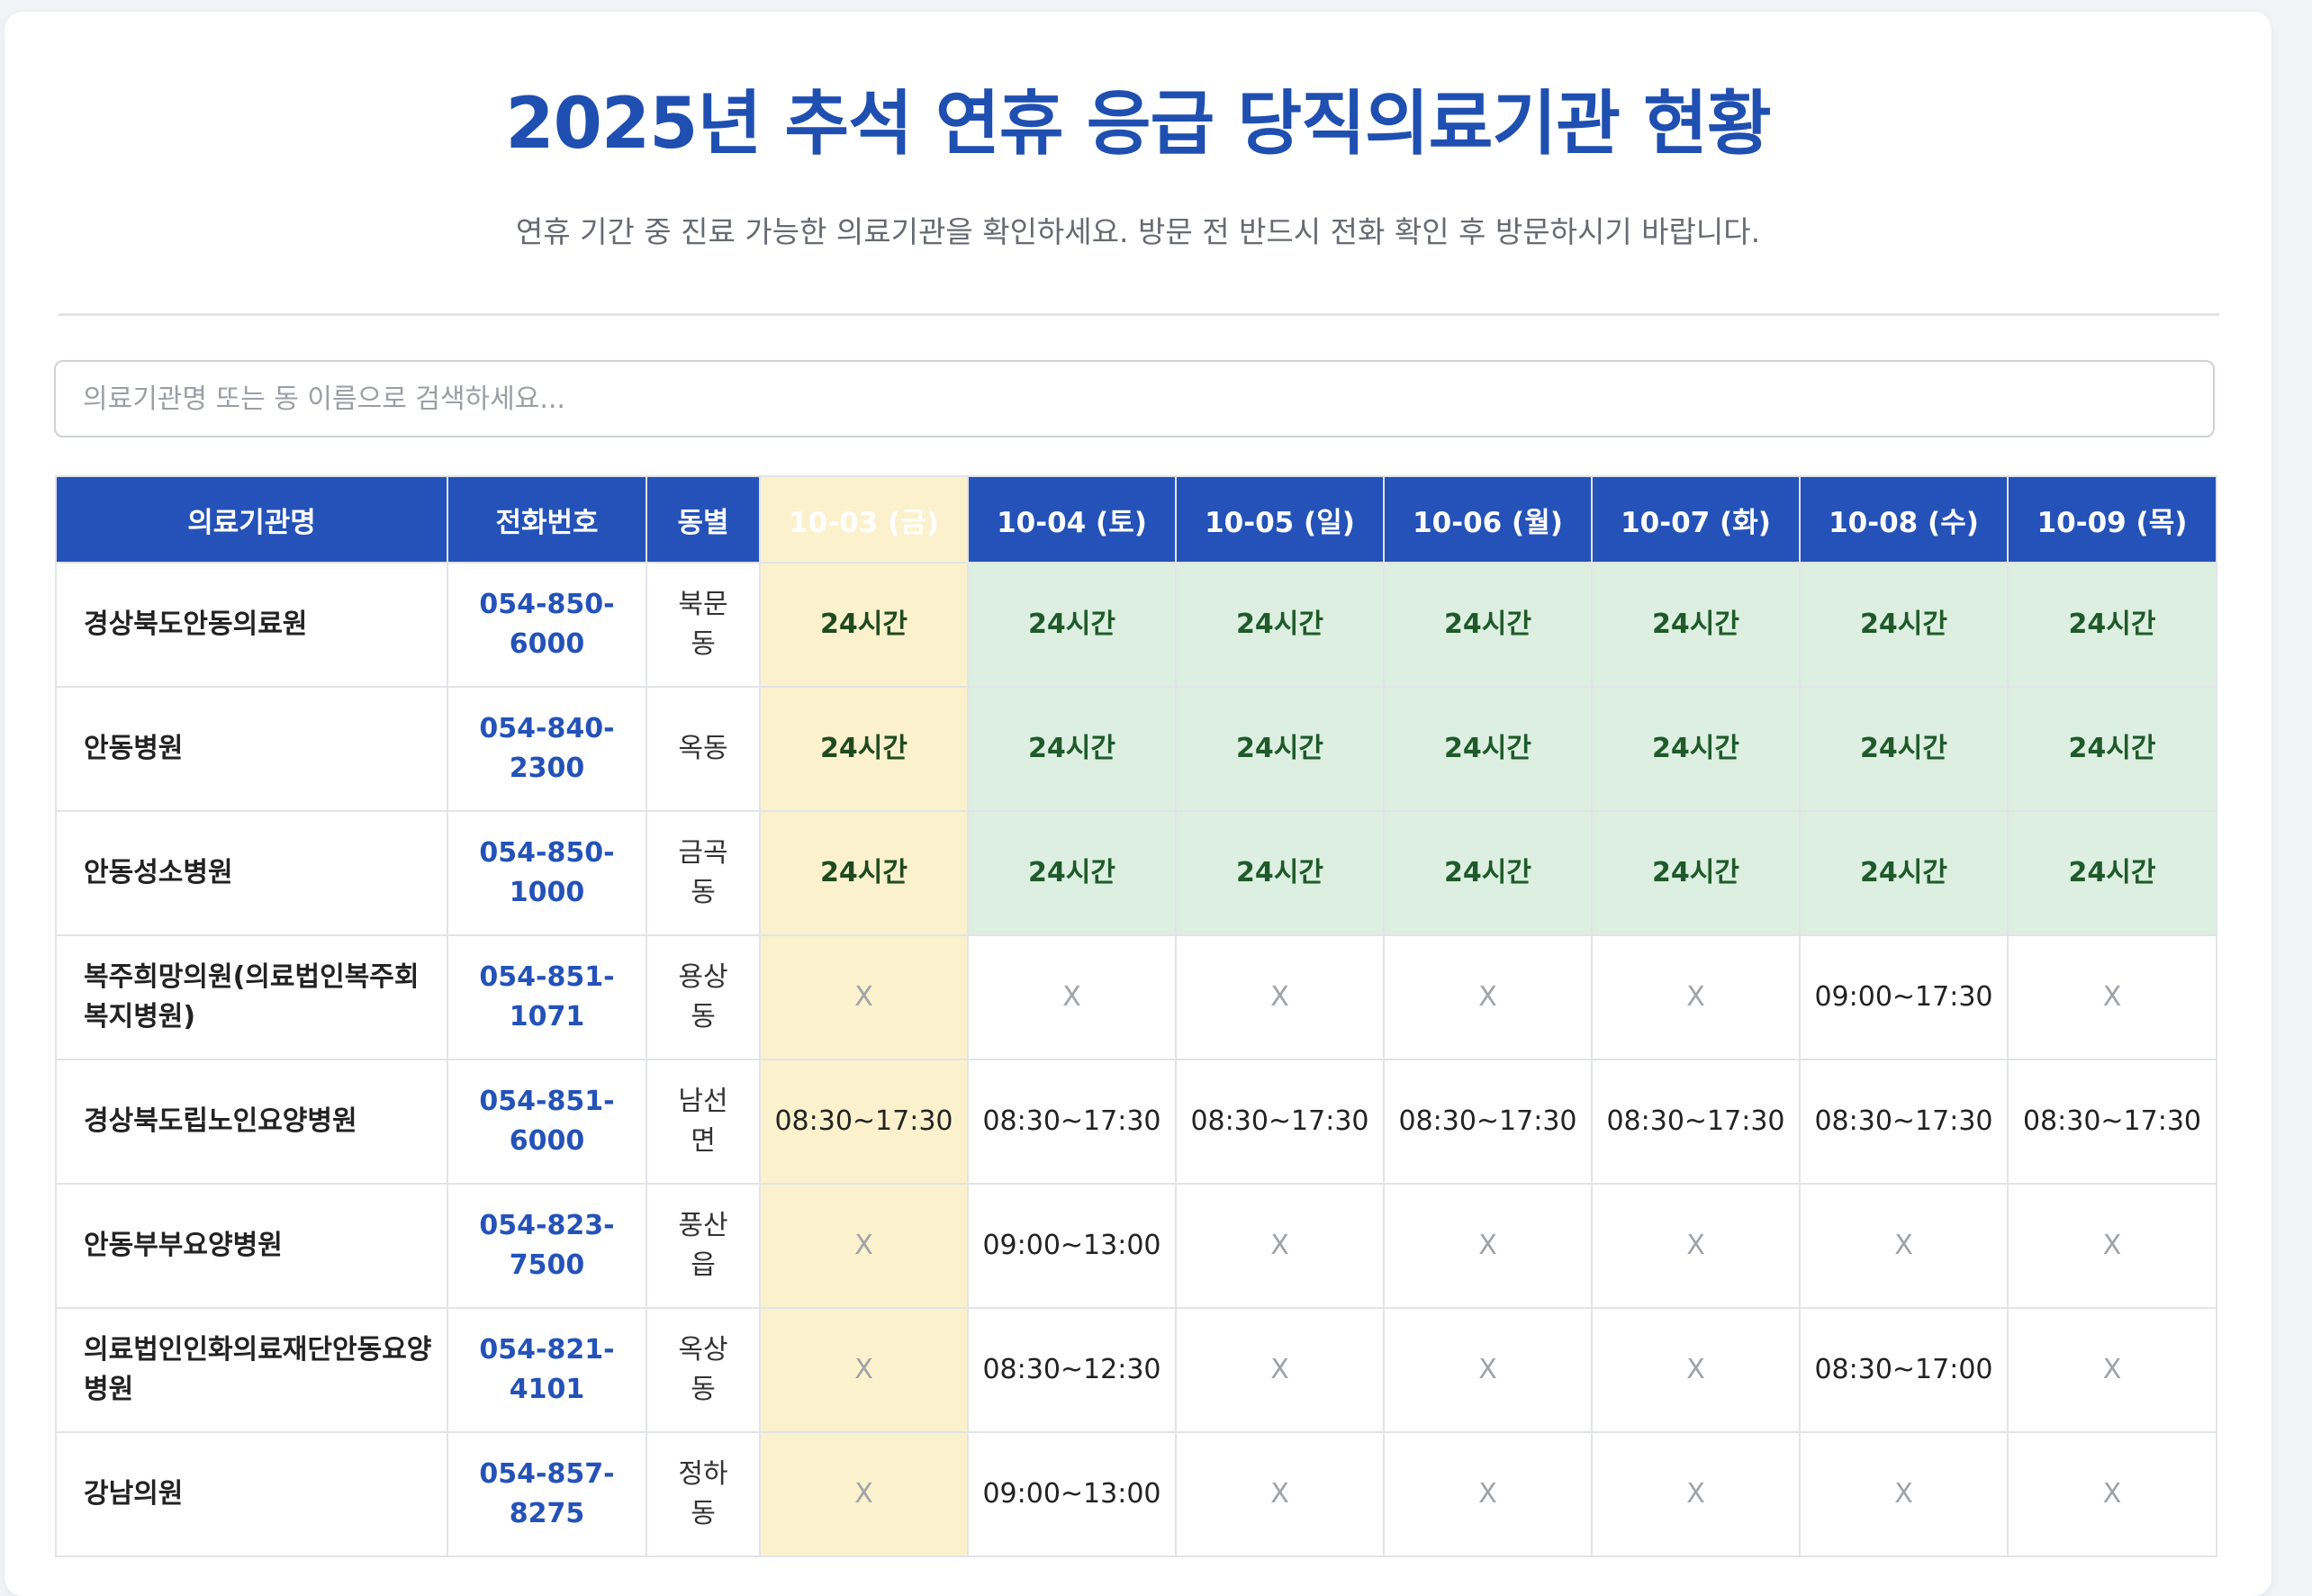 The image size is (2312, 1596). I want to click on phone-link: 054-823-7500, so click(547, 1246).